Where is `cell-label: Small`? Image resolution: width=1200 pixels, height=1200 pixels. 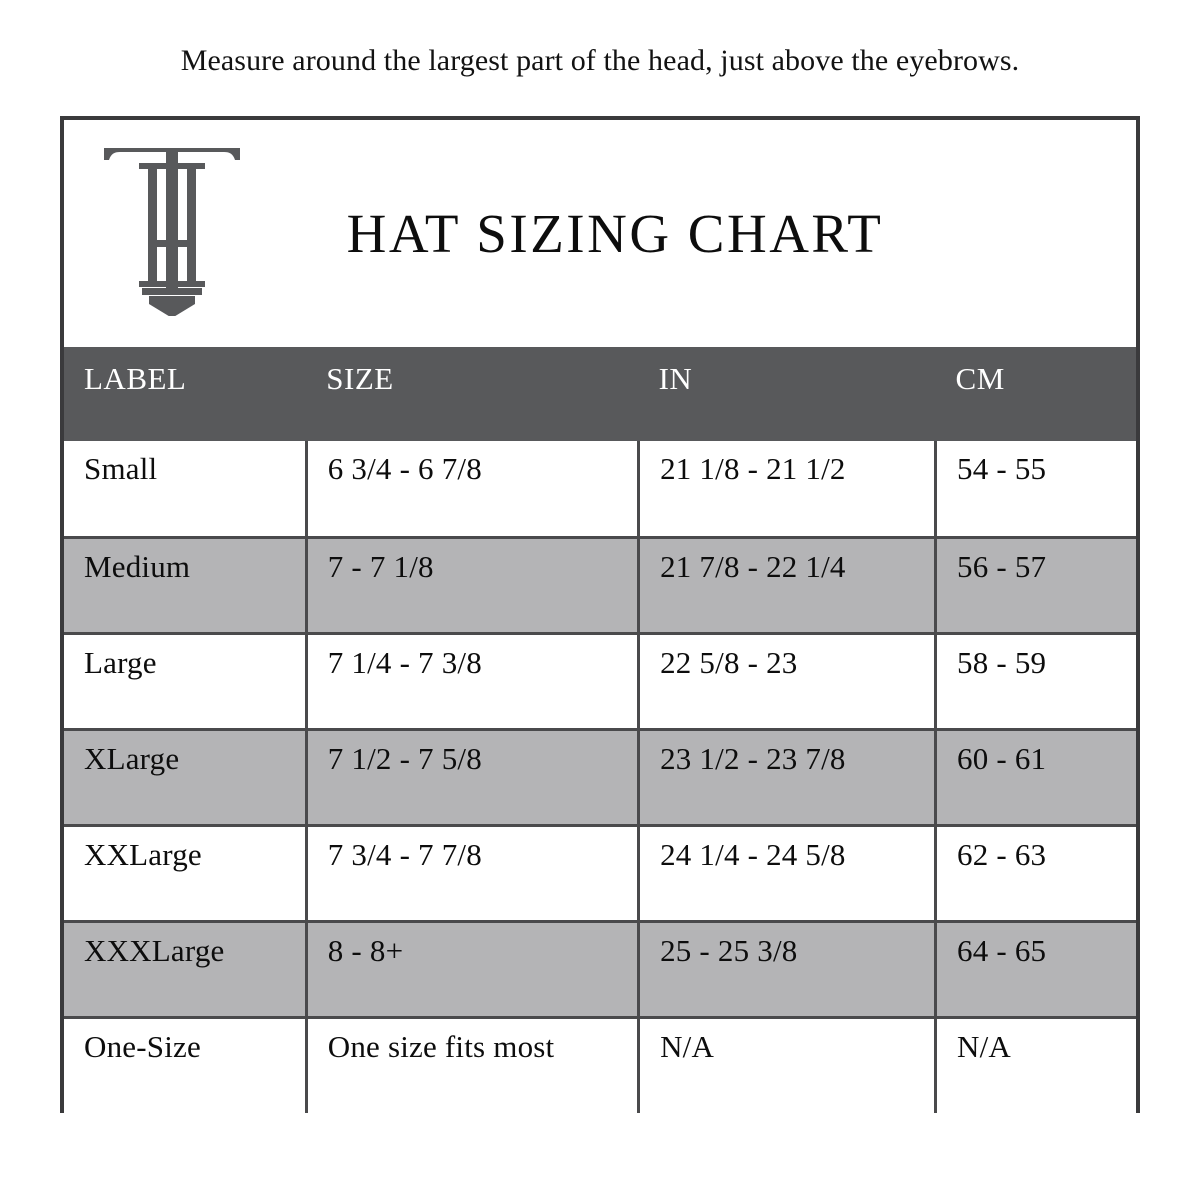
cell-label: Small is located at coordinates (186, 490).